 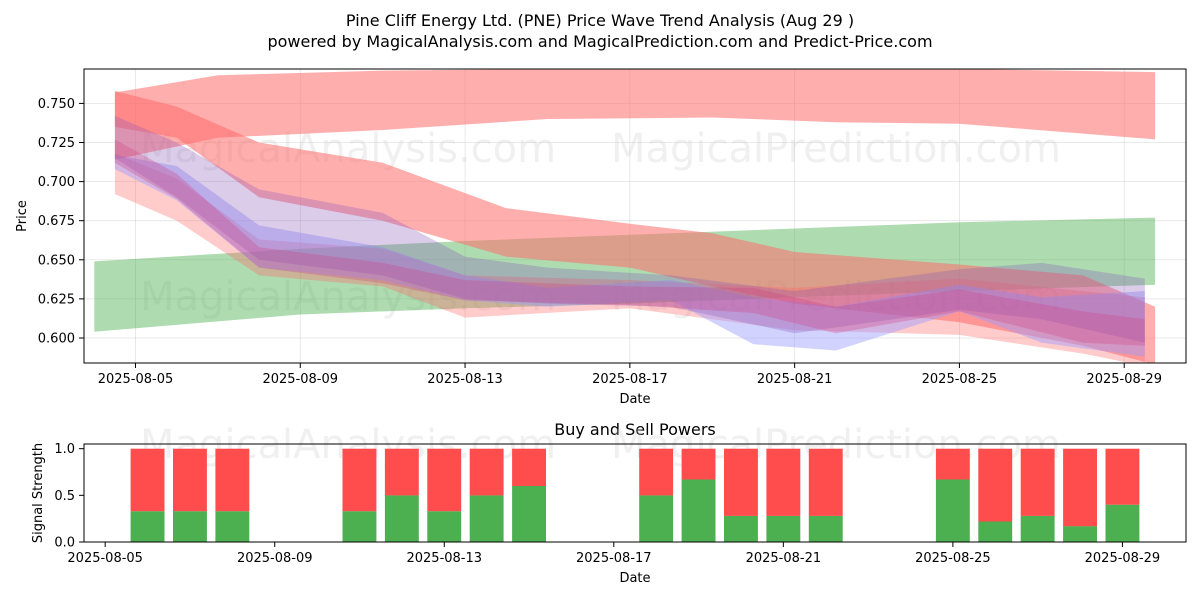 What do you see at coordinates (614, 558) in the screenshot?
I see `signal-x-tick-label-3: 2025-08-17` at bounding box center [614, 558].